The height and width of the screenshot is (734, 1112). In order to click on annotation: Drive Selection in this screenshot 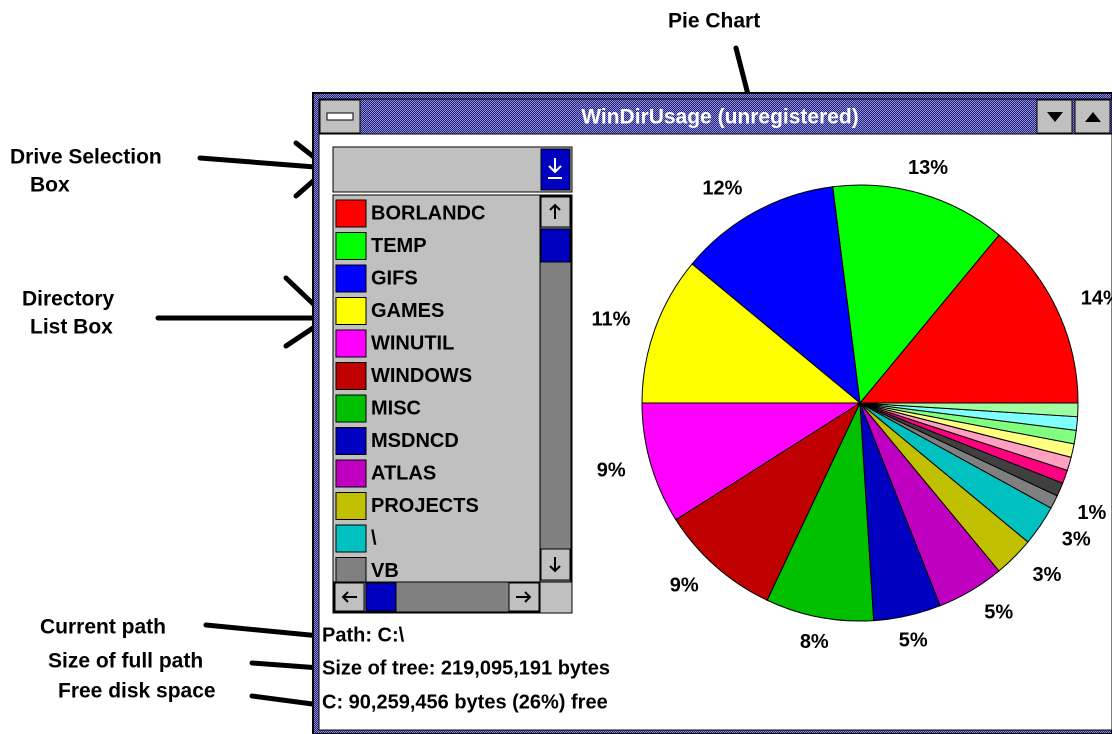, I will do `click(86, 157)`.